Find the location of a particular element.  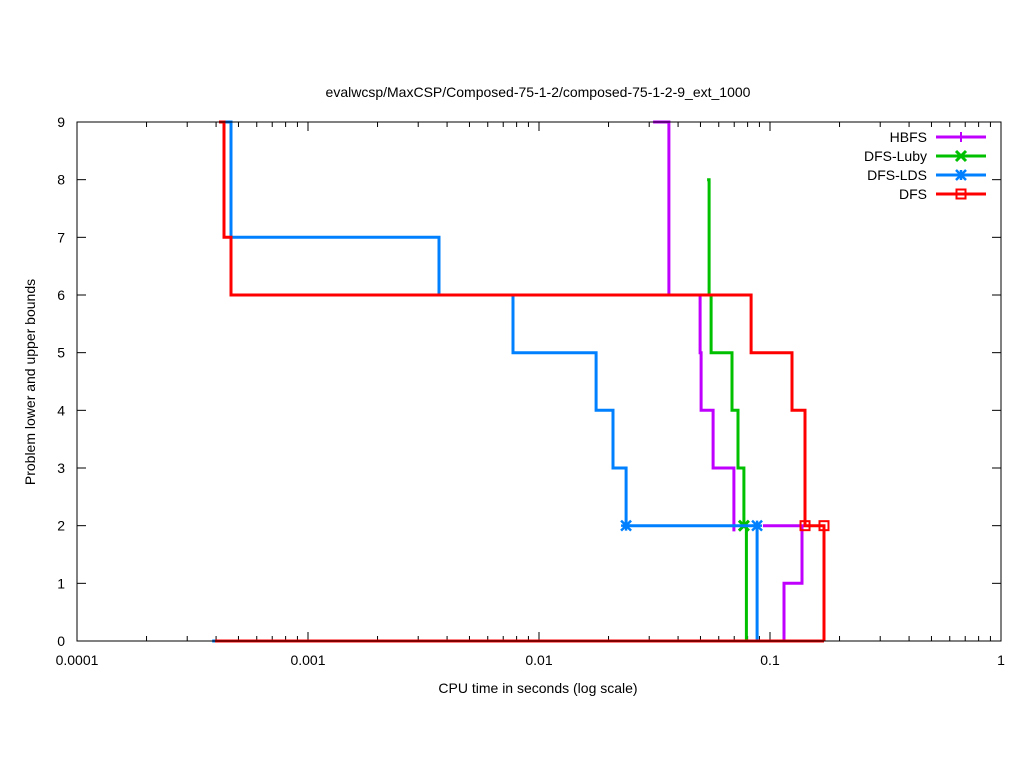

y-tick-label: 4 is located at coordinates (61, 410).